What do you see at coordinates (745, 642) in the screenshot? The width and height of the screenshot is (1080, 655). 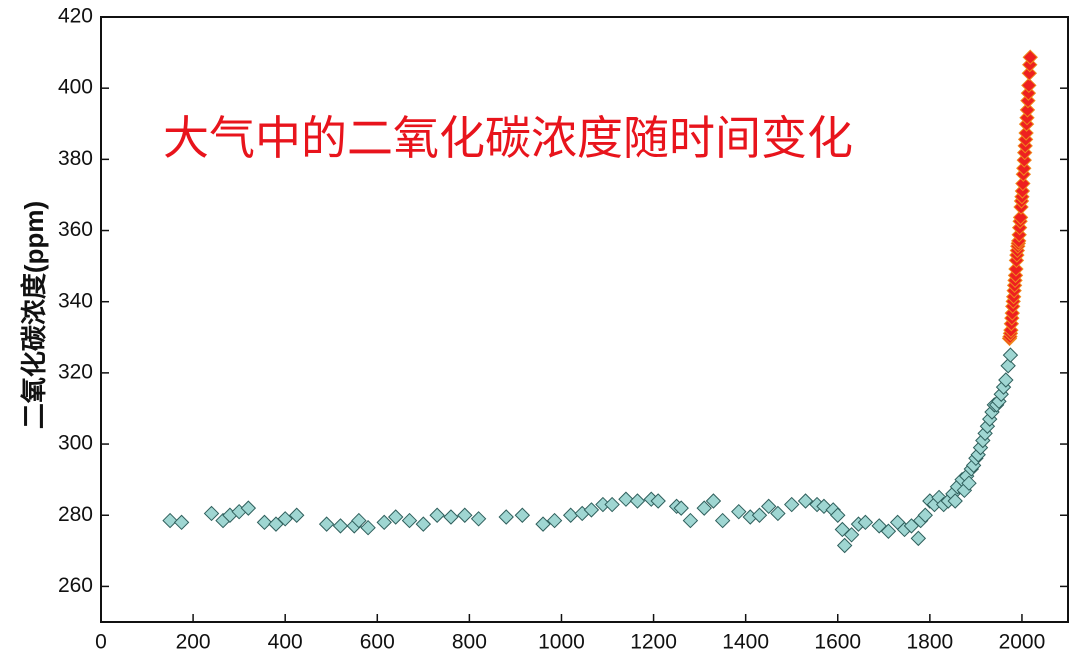 I see `x-tick-label: 1400` at bounding box center [745, 642].